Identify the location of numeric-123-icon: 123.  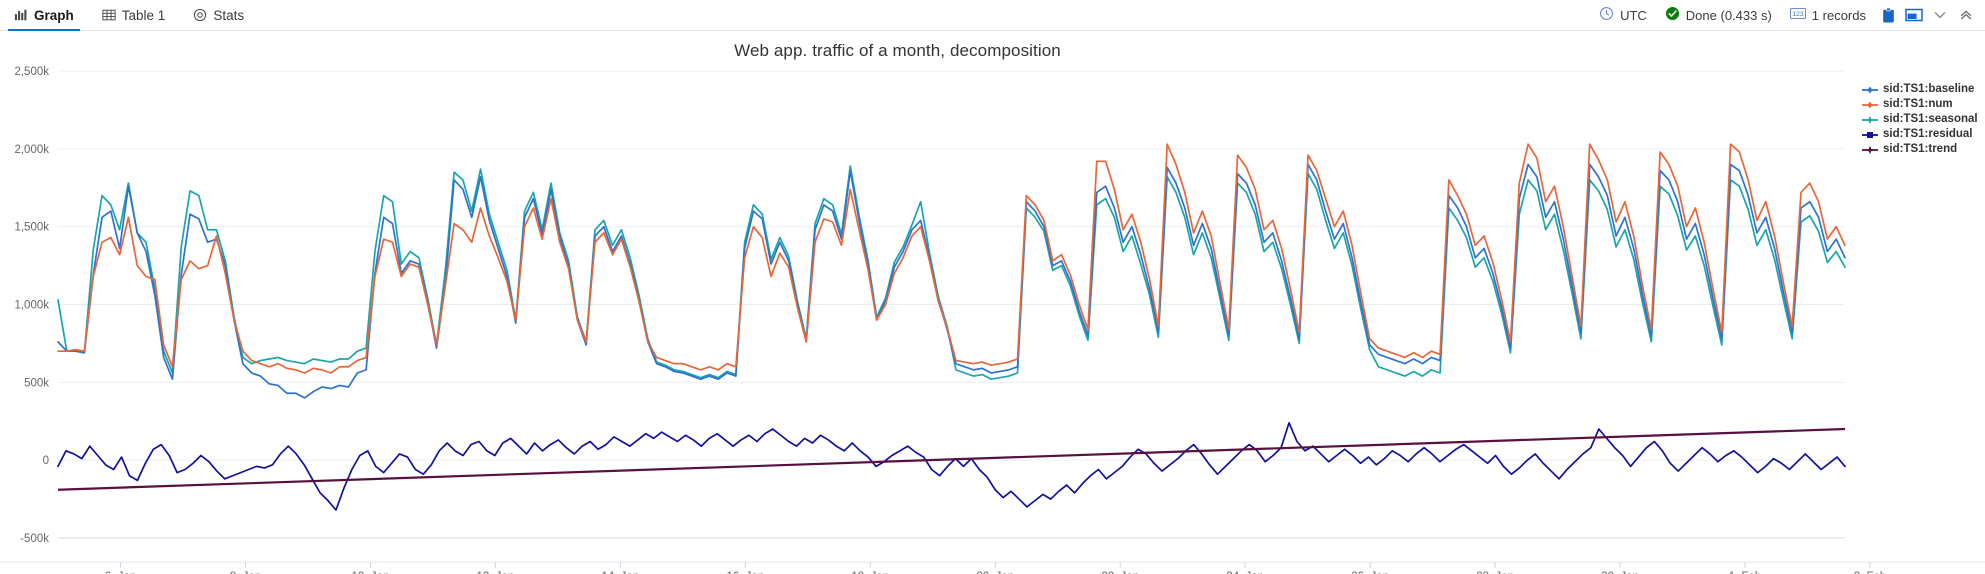
(1797, 15).